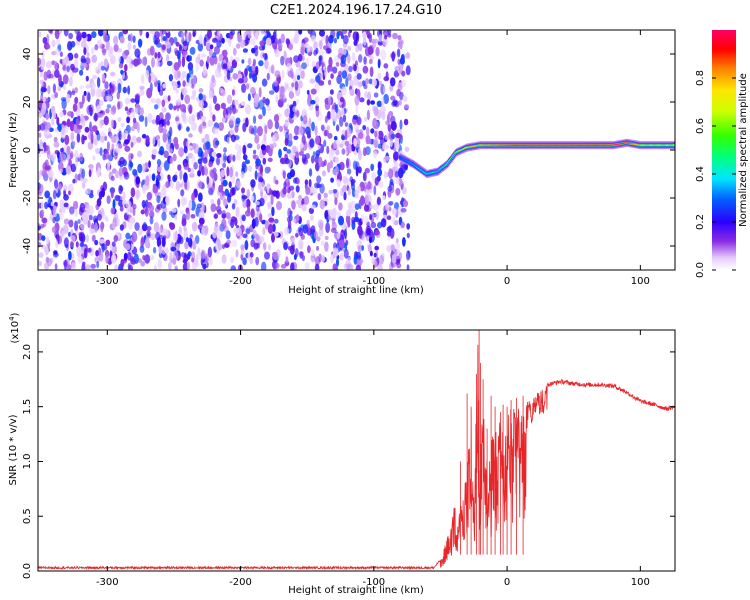  What do you see at coordinates (27, 198) in the screenshot?
I see `y-tick-label: -20` at bounding box center [27, 198].